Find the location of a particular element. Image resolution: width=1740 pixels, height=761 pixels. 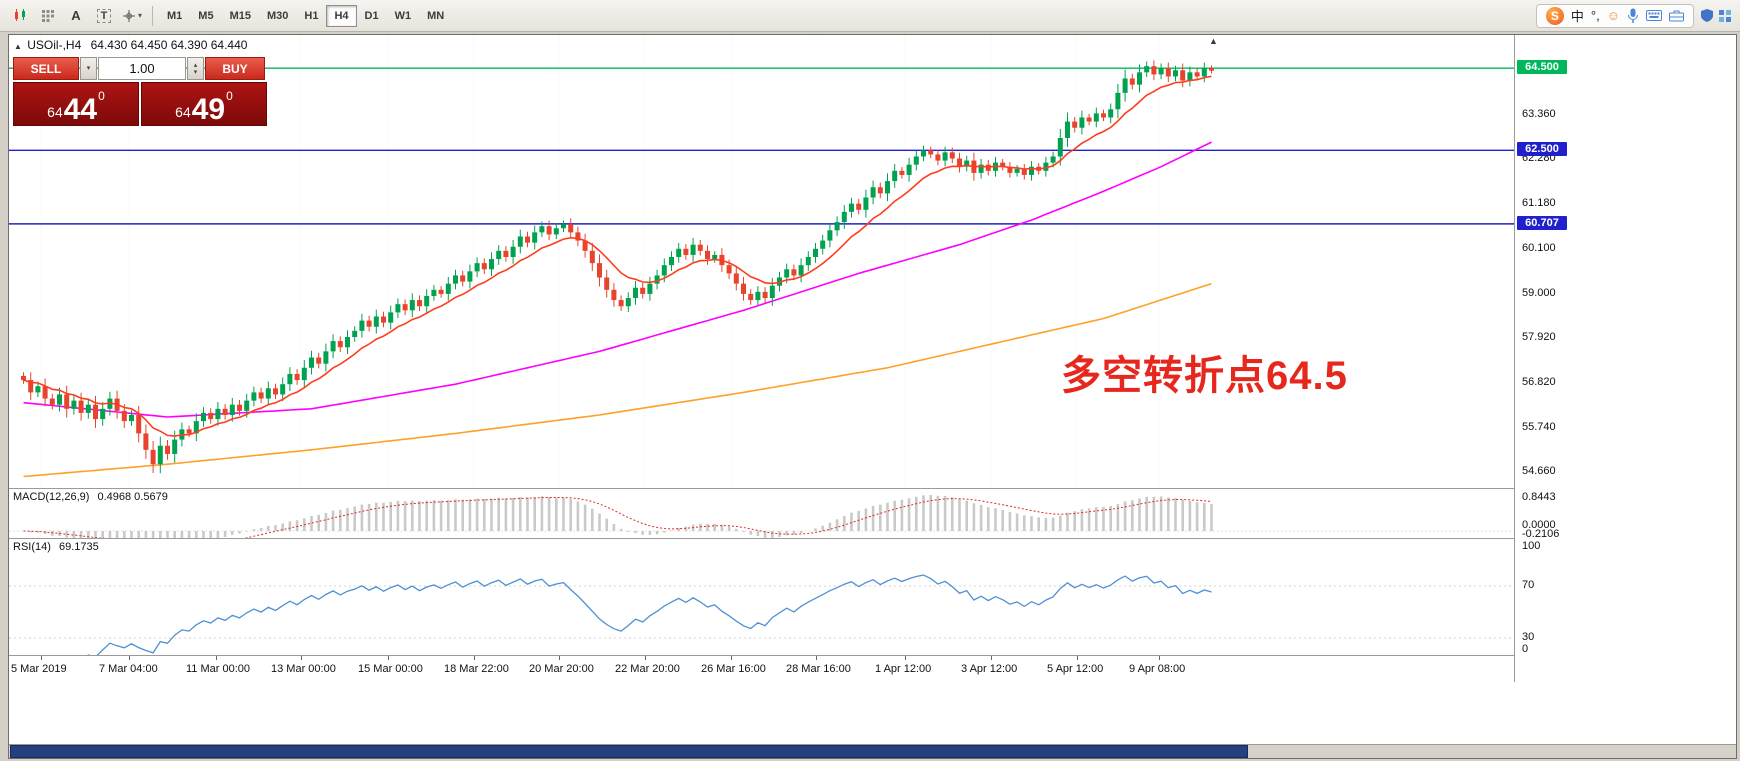

volume-input is located at coordinates (142, 68).